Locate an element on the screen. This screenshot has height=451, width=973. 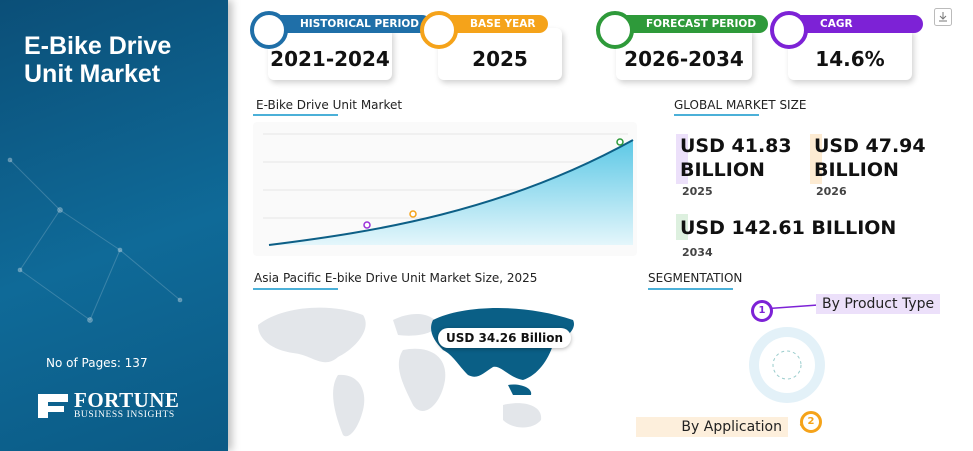
stat-label: HISTORICAL PERIOD is located at coordinates (351, 24).